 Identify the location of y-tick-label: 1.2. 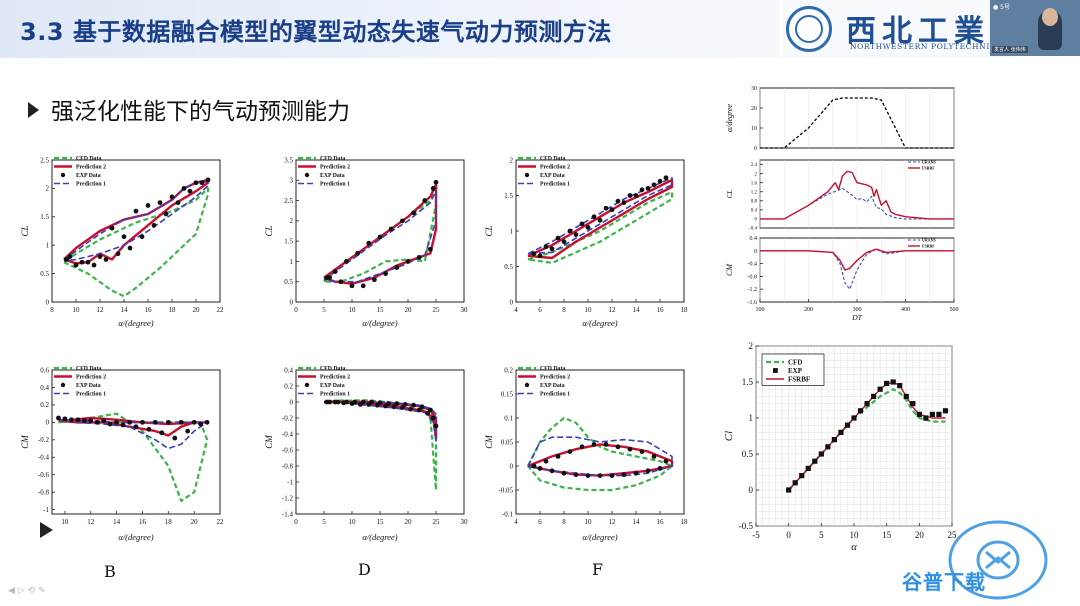
(754, 192).